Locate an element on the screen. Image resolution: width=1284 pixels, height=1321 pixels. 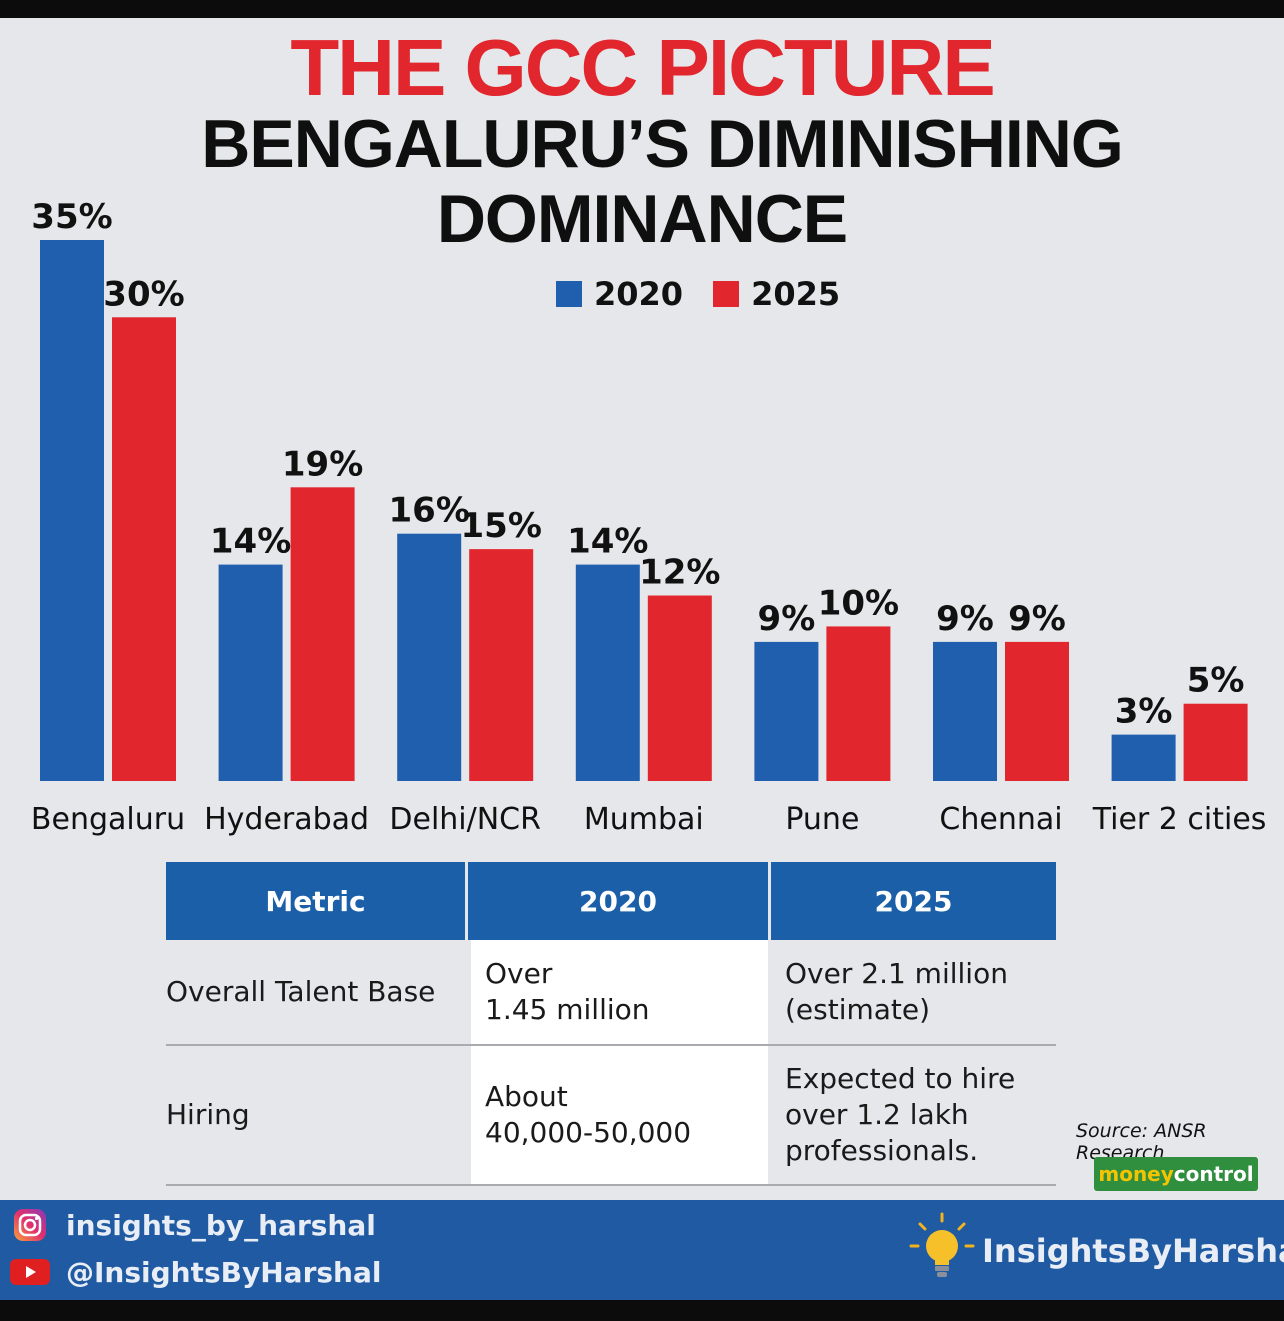
moneycontrol-logo: money control is located at coordinates (1176, 1174).